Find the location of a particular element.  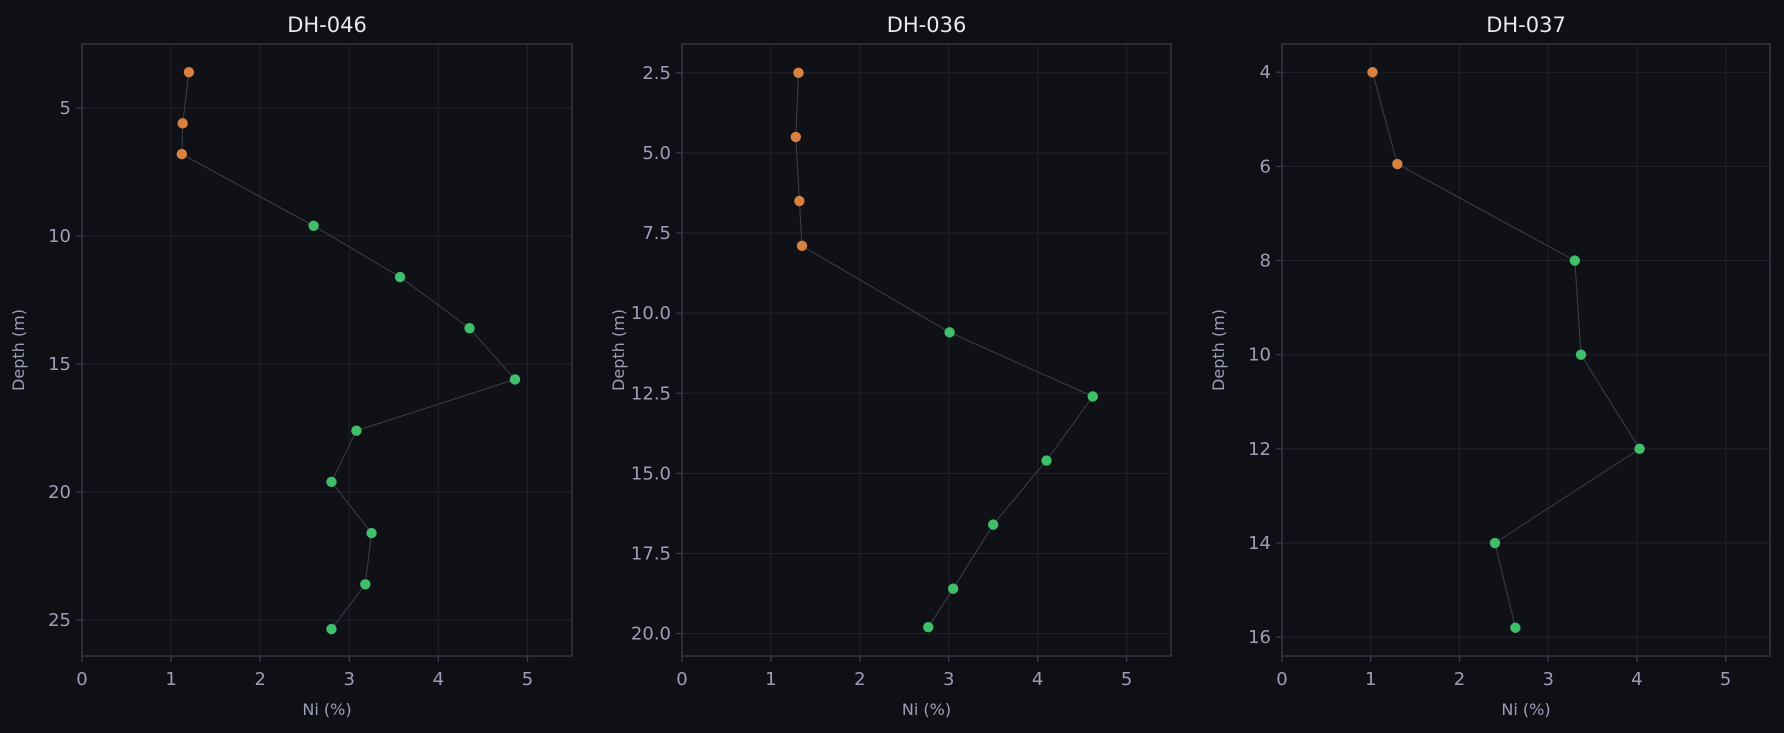

y-tick-label: 20.0 is located at coordinates (651, 634).